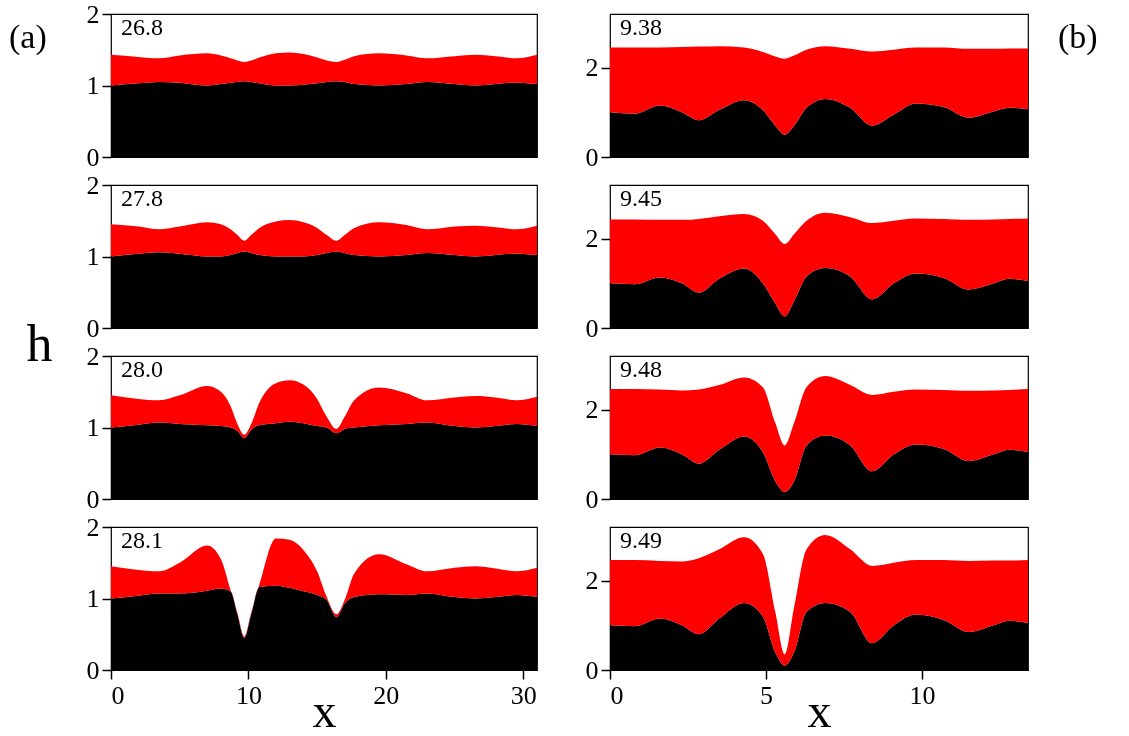 The image size is (1129, 736). I want to click on chart-title: 28.0, so click(142, 369).